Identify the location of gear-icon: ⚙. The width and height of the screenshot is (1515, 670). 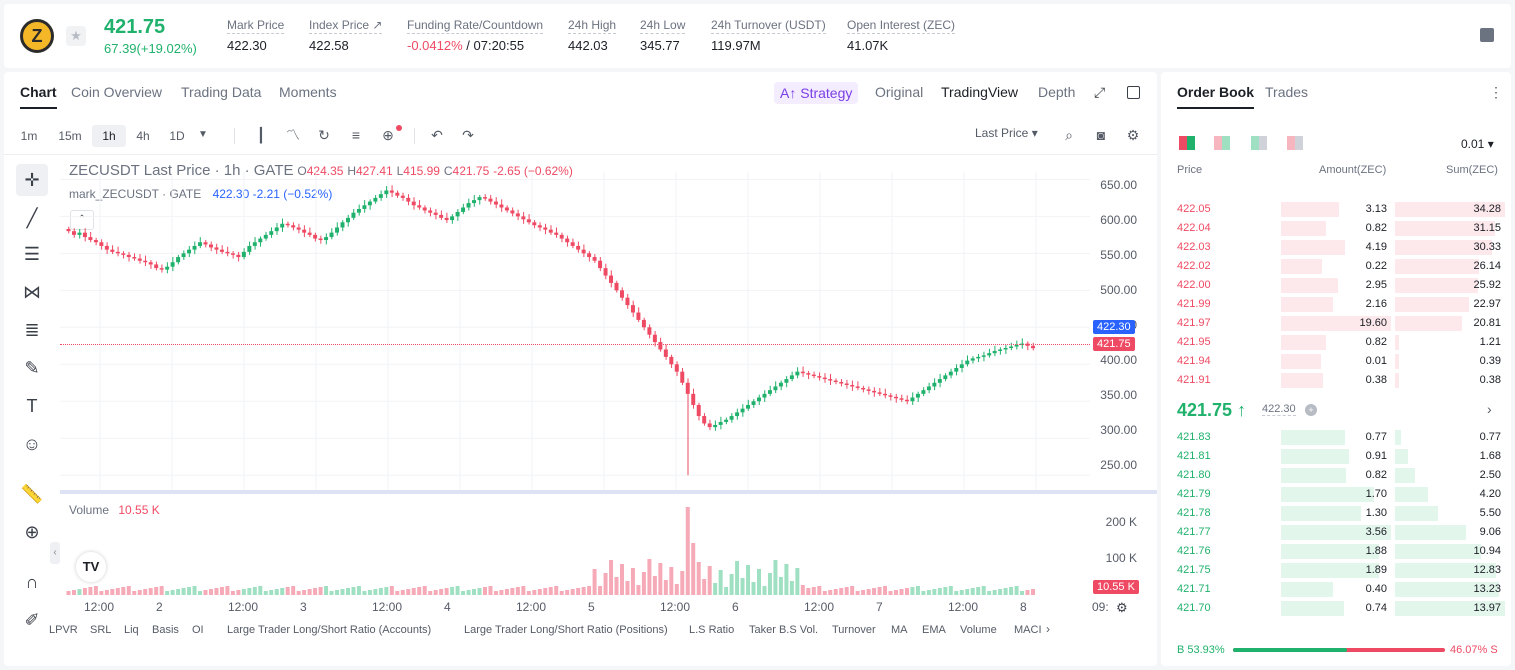
(1133, 135).